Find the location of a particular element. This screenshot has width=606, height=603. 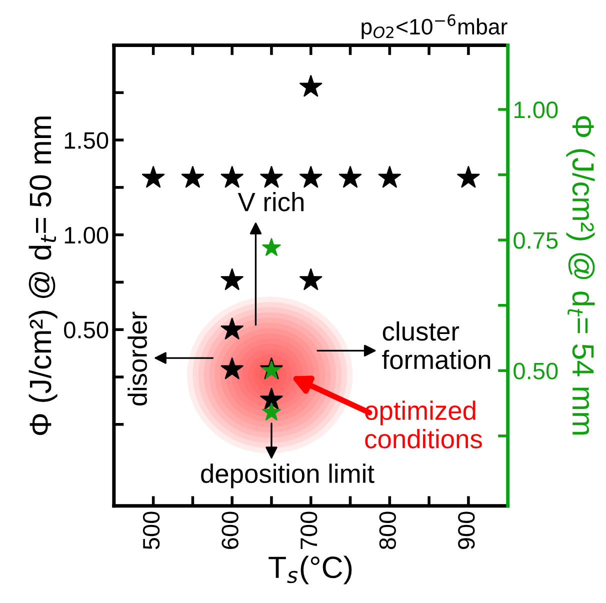

x-tick-label: 800 is located at coordinates (387, 531).